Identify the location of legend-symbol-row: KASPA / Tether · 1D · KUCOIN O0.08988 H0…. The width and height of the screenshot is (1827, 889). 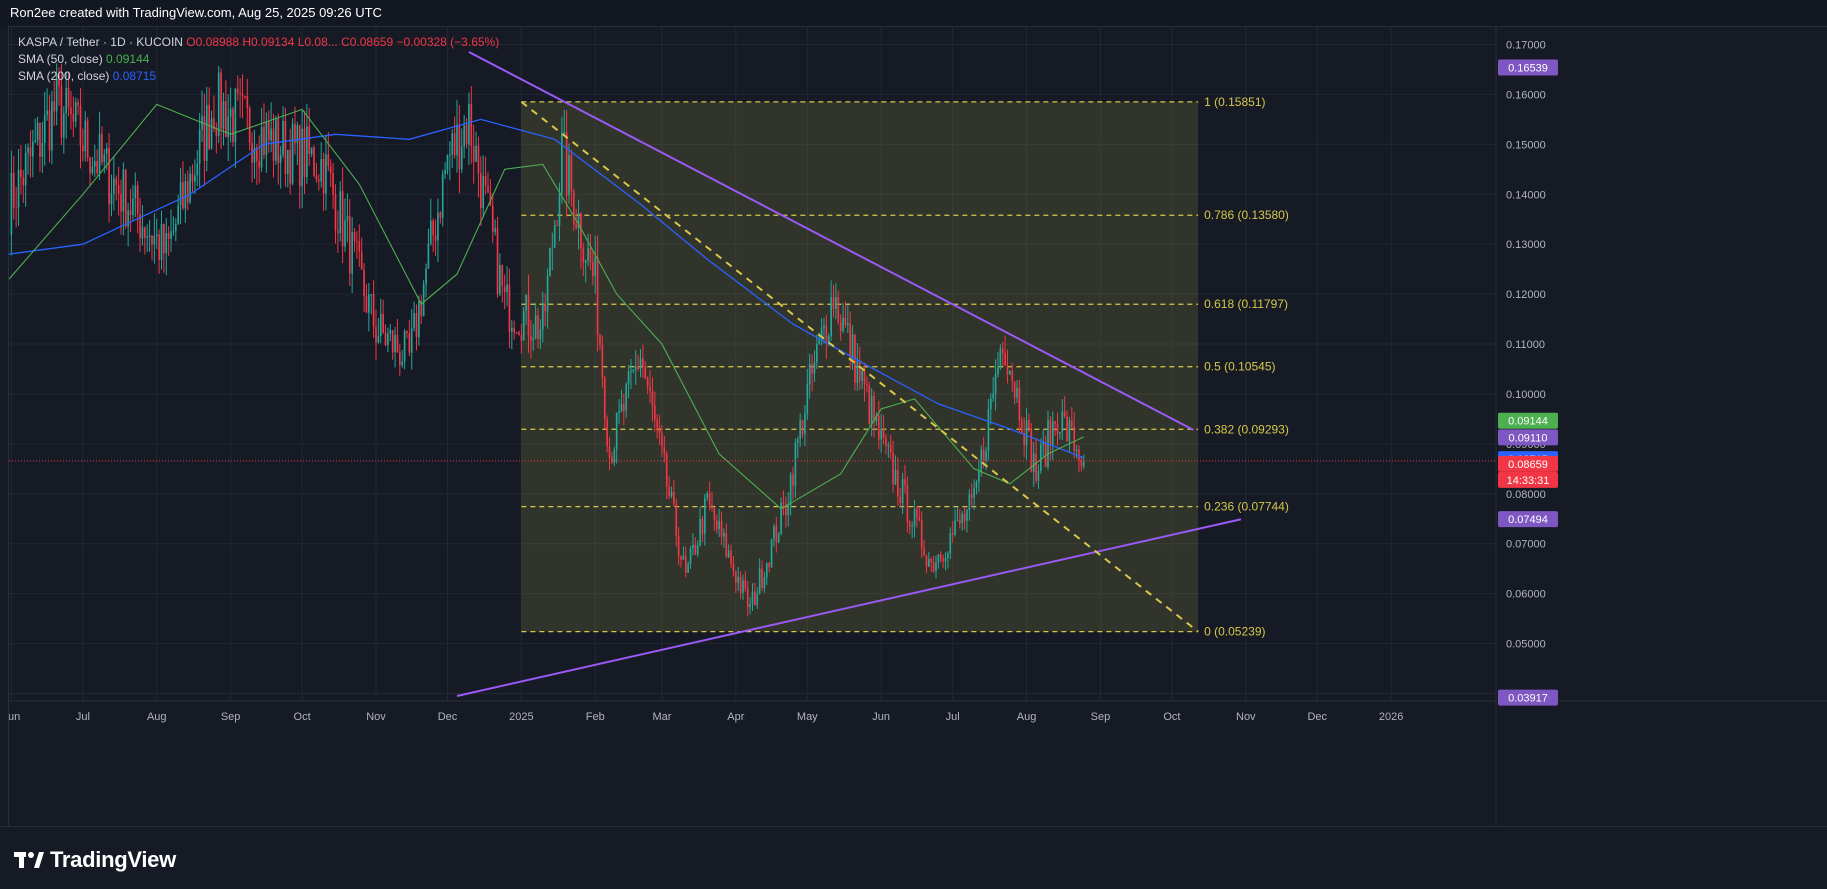
(258, 42).